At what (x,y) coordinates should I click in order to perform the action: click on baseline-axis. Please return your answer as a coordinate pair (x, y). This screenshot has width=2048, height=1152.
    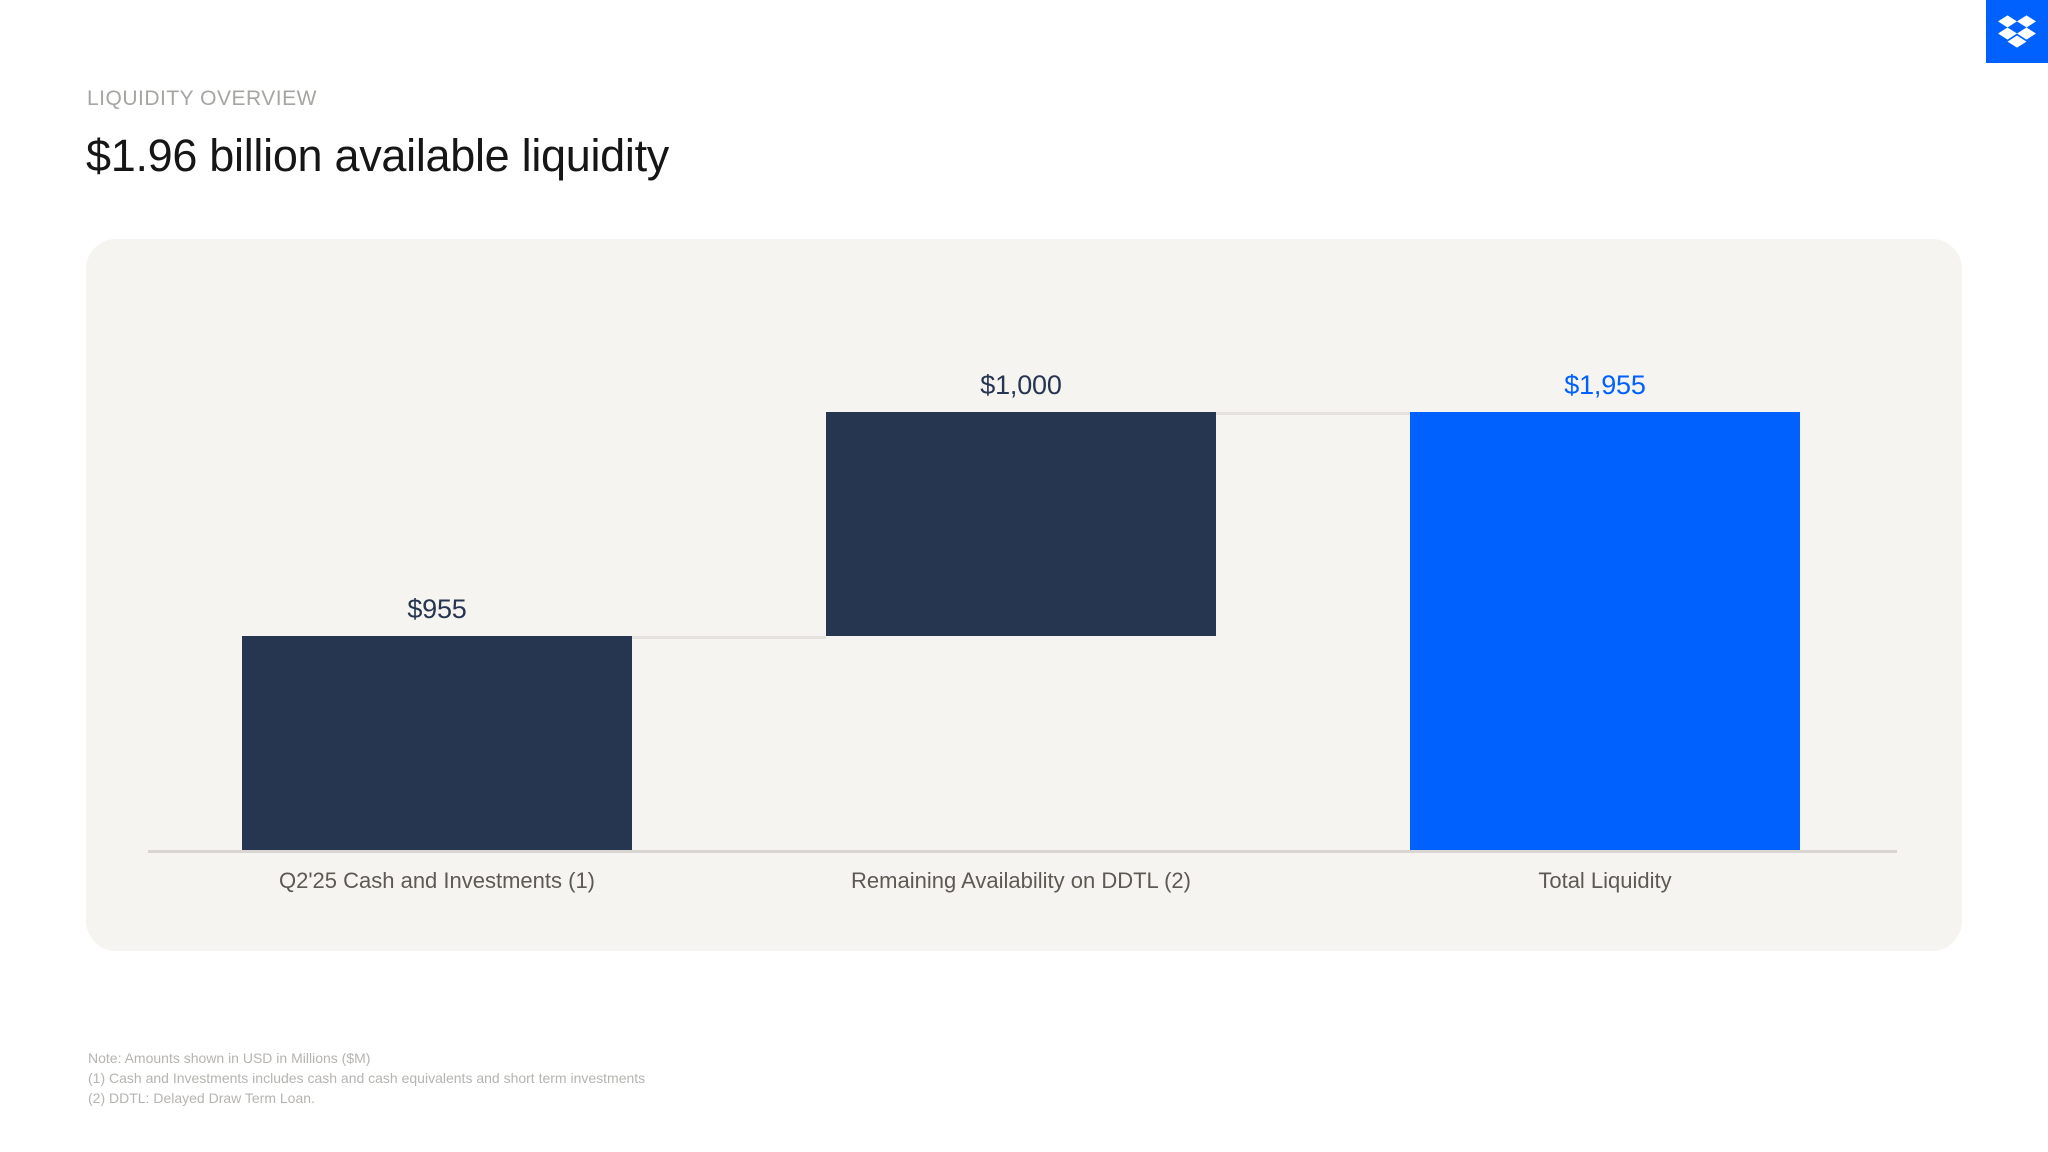
    Looking at the image, I should click on (1022, 851).